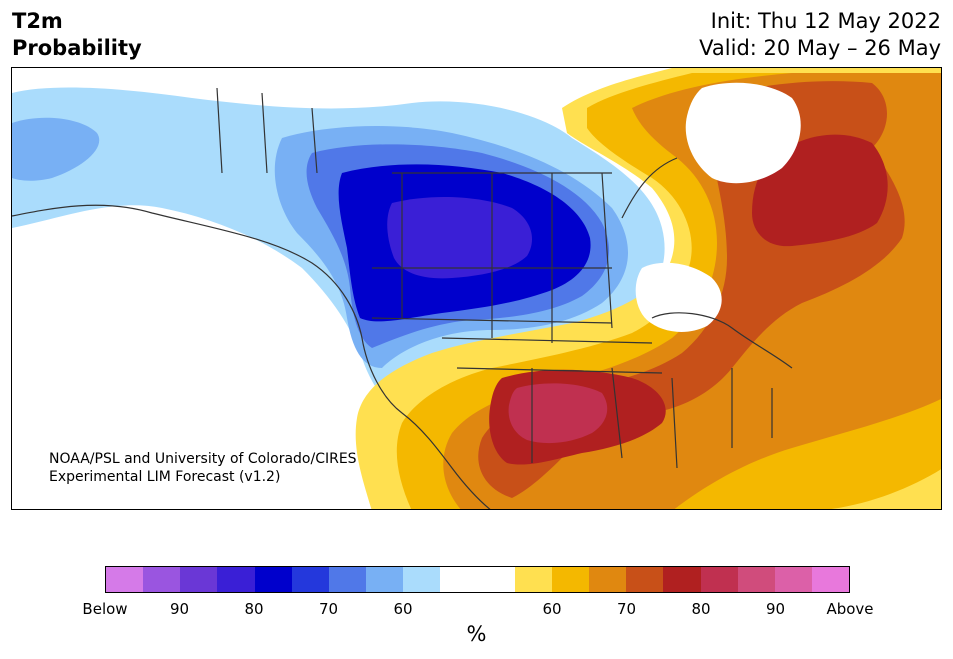  What do you see at coordinates (850, 609) in the screenshot?
I see `colorbar-tick-label: Above` at bounding box center [850, 609].